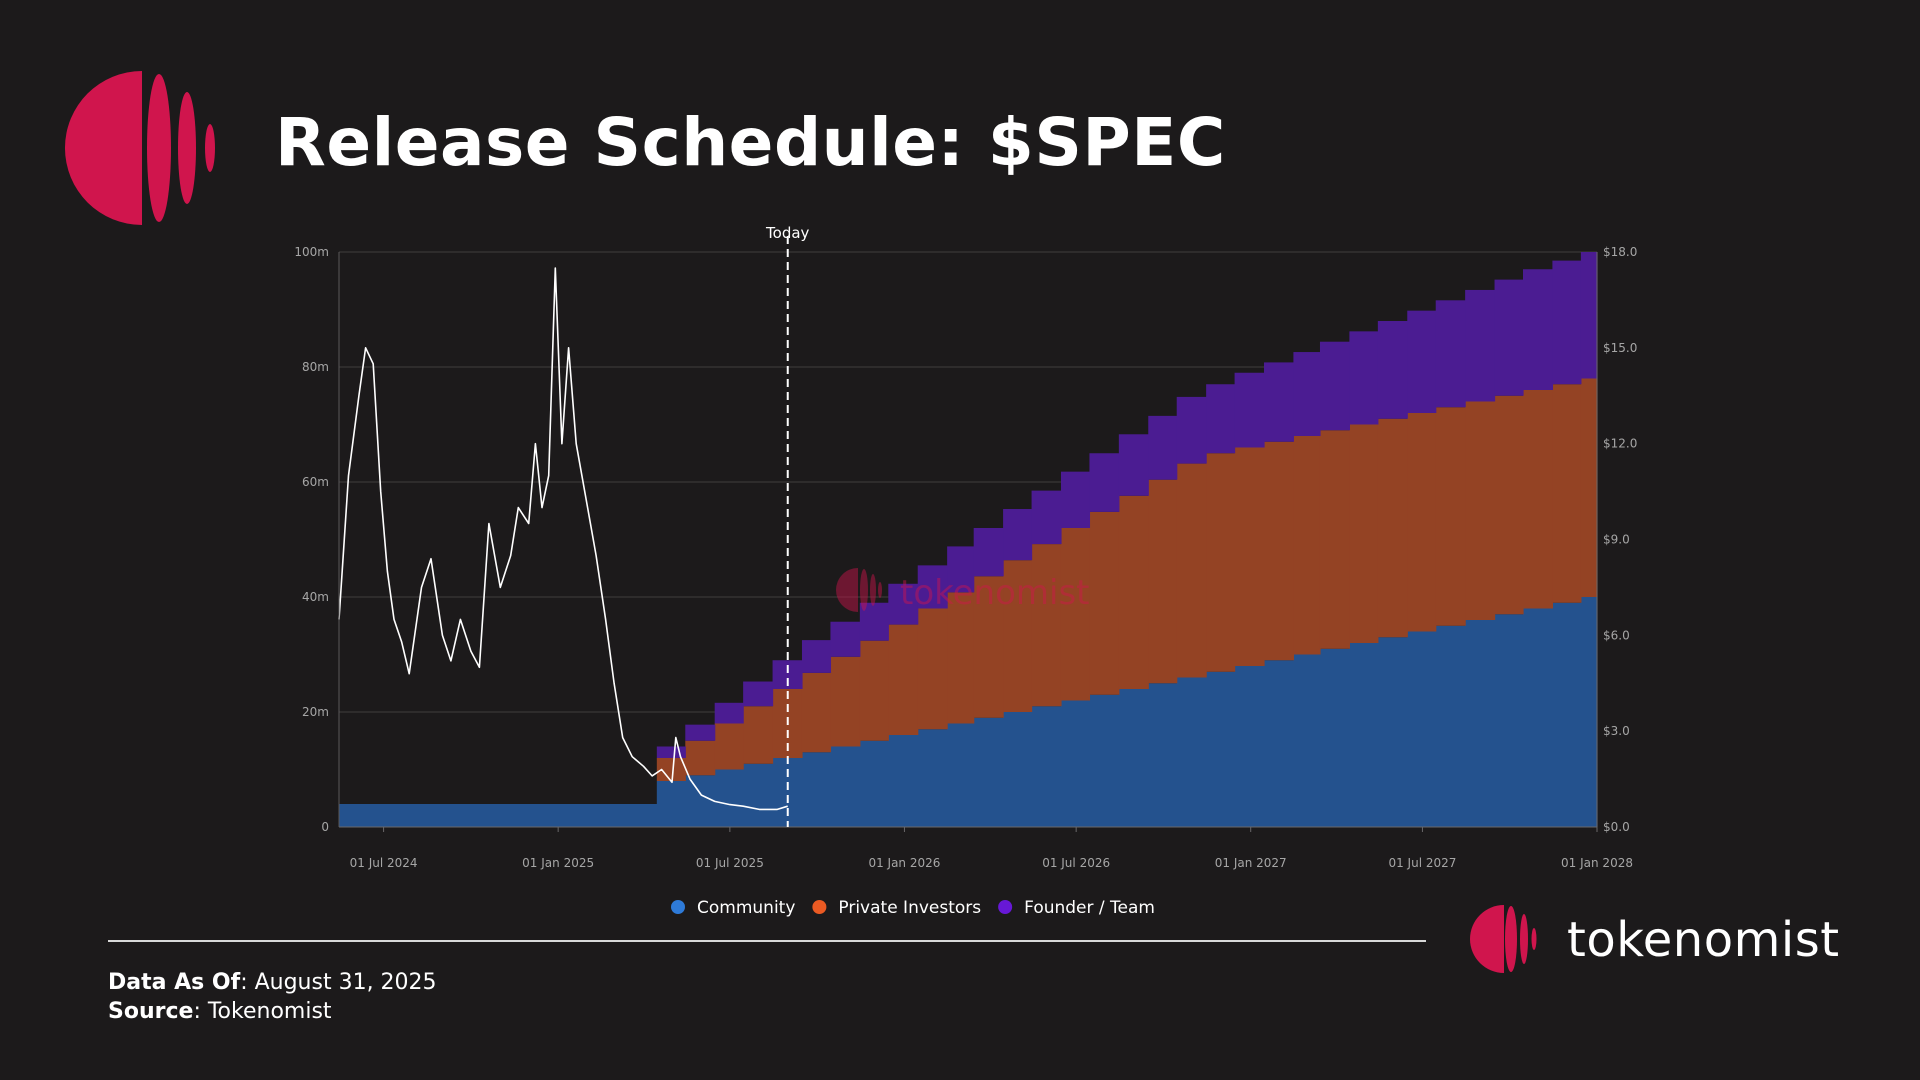 This screenshot has width=1920, height=1080. What do you see at coordinates (1076, 863) in the screenshot?
I see `x-tick-label: 01 Jul 2026` at bounding box center [1076, 863].